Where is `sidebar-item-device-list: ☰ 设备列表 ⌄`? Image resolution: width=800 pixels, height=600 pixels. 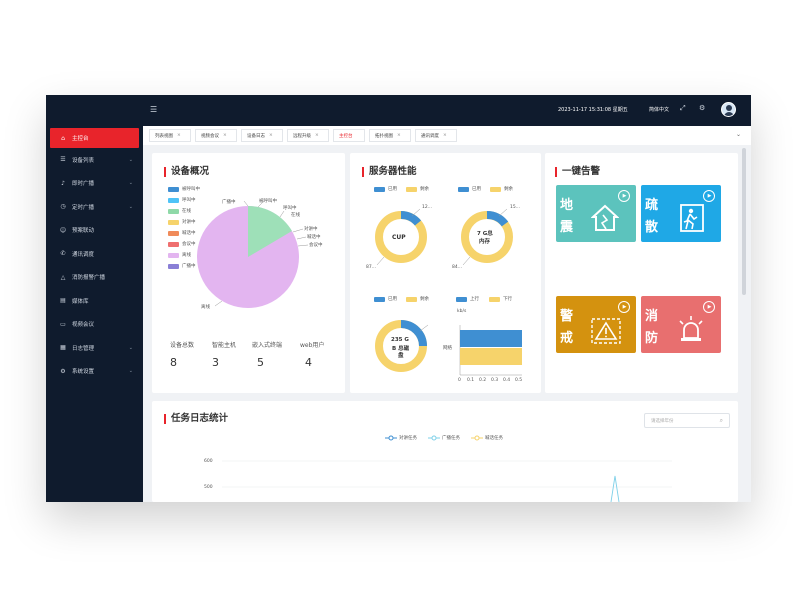
sidebar-item-device-list: ☰ 设备列表 ⌄ is located at coordinates (94, 160).